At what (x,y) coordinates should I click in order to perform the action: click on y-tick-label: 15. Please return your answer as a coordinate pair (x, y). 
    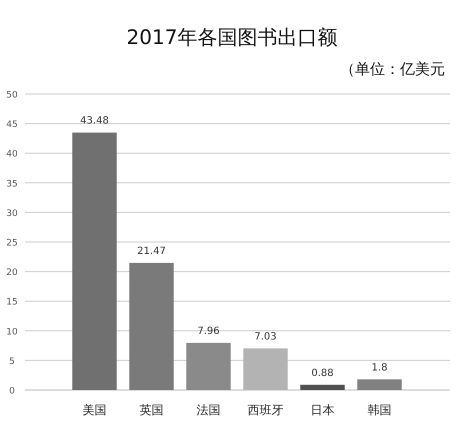
    Looking at the image, I should click on (12, 303).